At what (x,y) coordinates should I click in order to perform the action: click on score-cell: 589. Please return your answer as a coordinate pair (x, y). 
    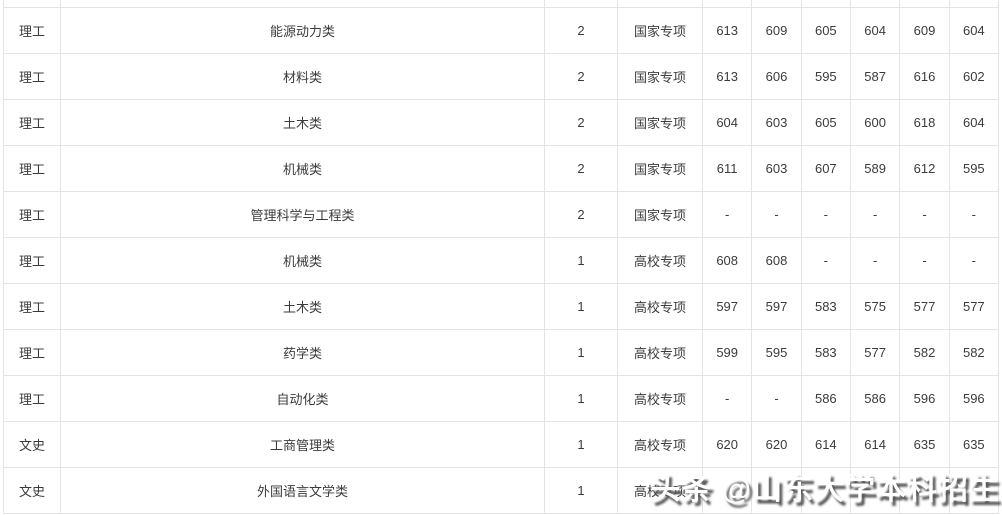
    Looking at the image, I should click on (875, 169).